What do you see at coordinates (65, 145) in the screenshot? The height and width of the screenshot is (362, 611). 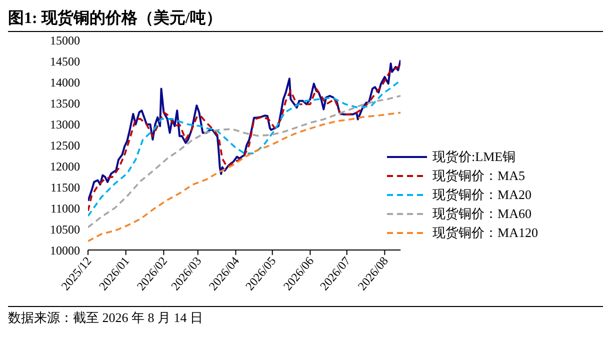 I see `y-tick-label: 12500` at bounding box center [65, 145].